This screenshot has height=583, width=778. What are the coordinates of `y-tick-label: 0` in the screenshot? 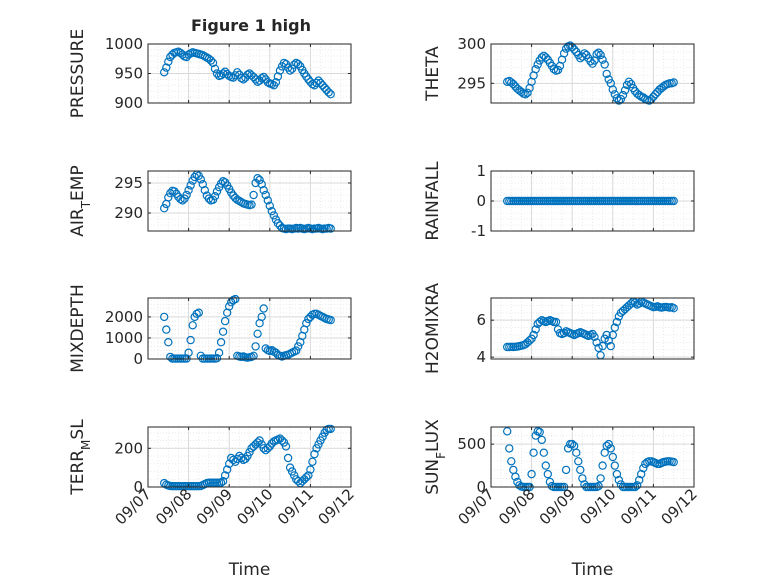 It's located at (138, 359).